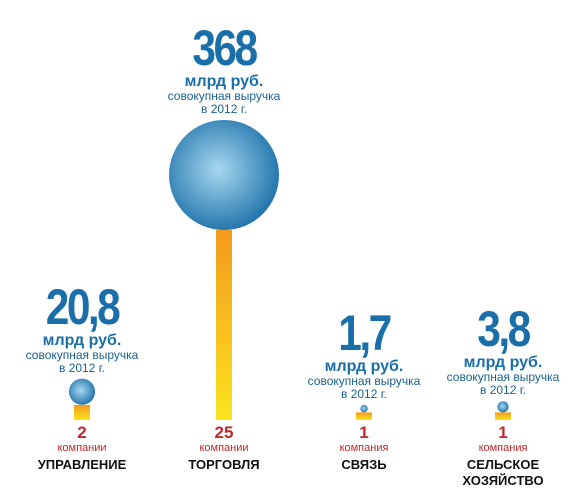 The width and height of the screenshot is (575, 504). What do you see at coordinates (225, 48) in the screenshot?
I see `revenue-value: 368` at bounding box center [225, 48].